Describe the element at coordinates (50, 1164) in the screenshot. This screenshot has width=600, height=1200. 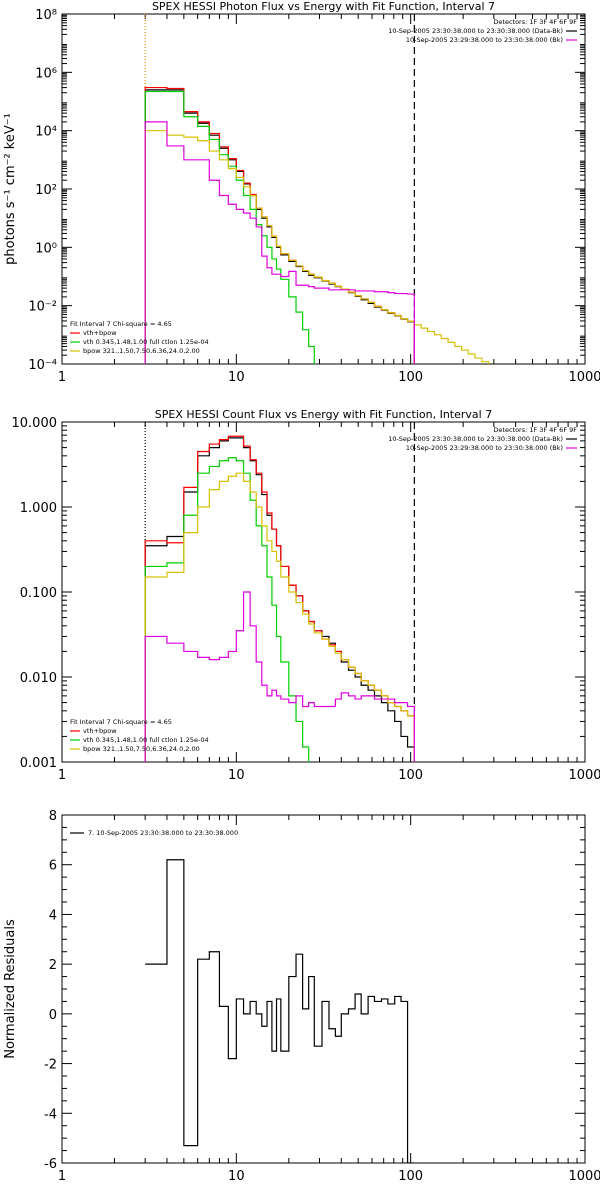
I see `y-tick-label: -6` at that location.